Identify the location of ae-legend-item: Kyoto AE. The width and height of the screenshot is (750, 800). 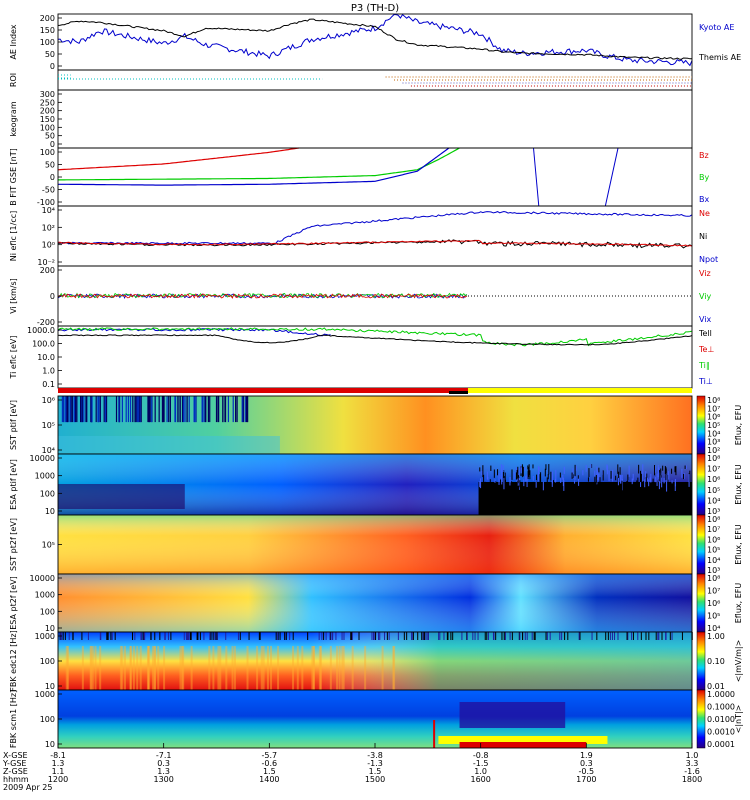
(716, 27).